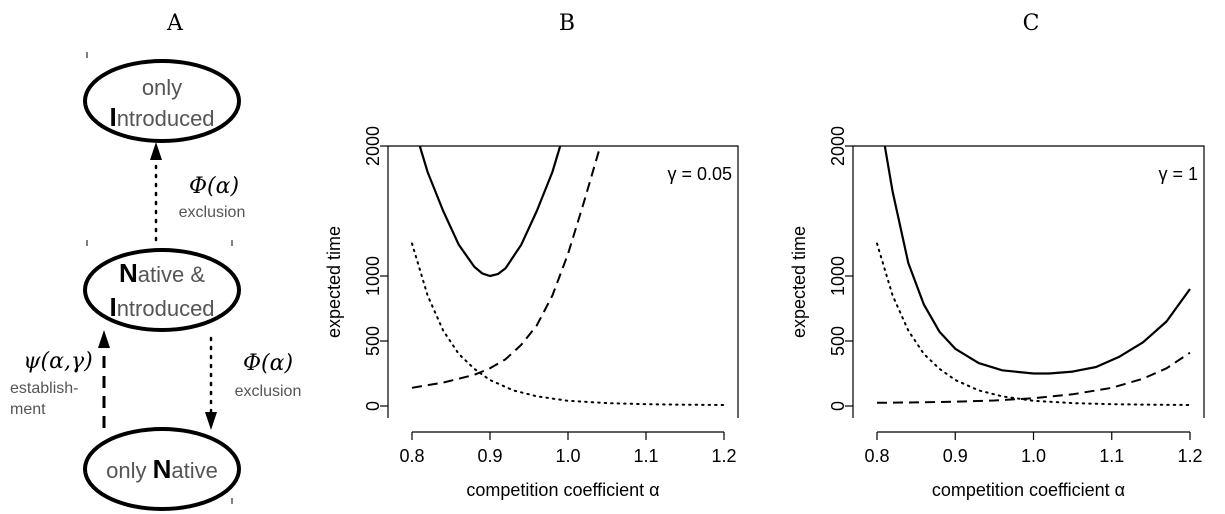 The height and width of the screenshot is (514, 1225). I want to click on top-exclusion-rate: Φ(α), so click(214, 186).